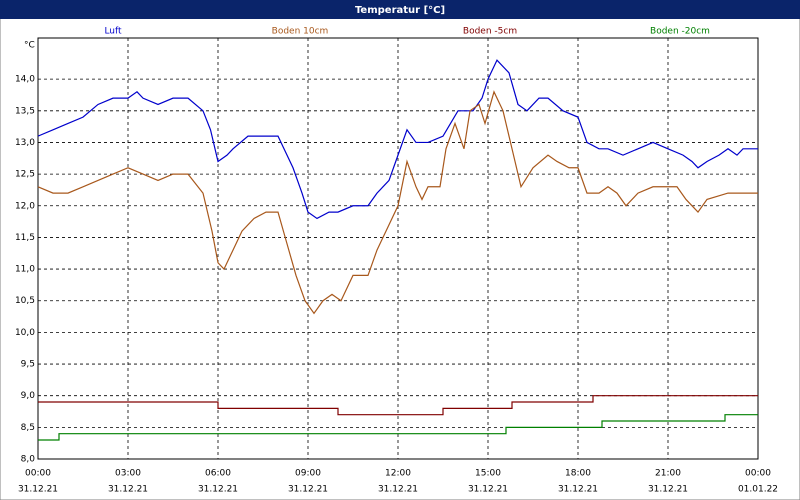 This screenshot has height=500, width=800. Describe the element at coordinates (25, 175) in the screenshot. I see `y-tick-label: 12,5` at that location.